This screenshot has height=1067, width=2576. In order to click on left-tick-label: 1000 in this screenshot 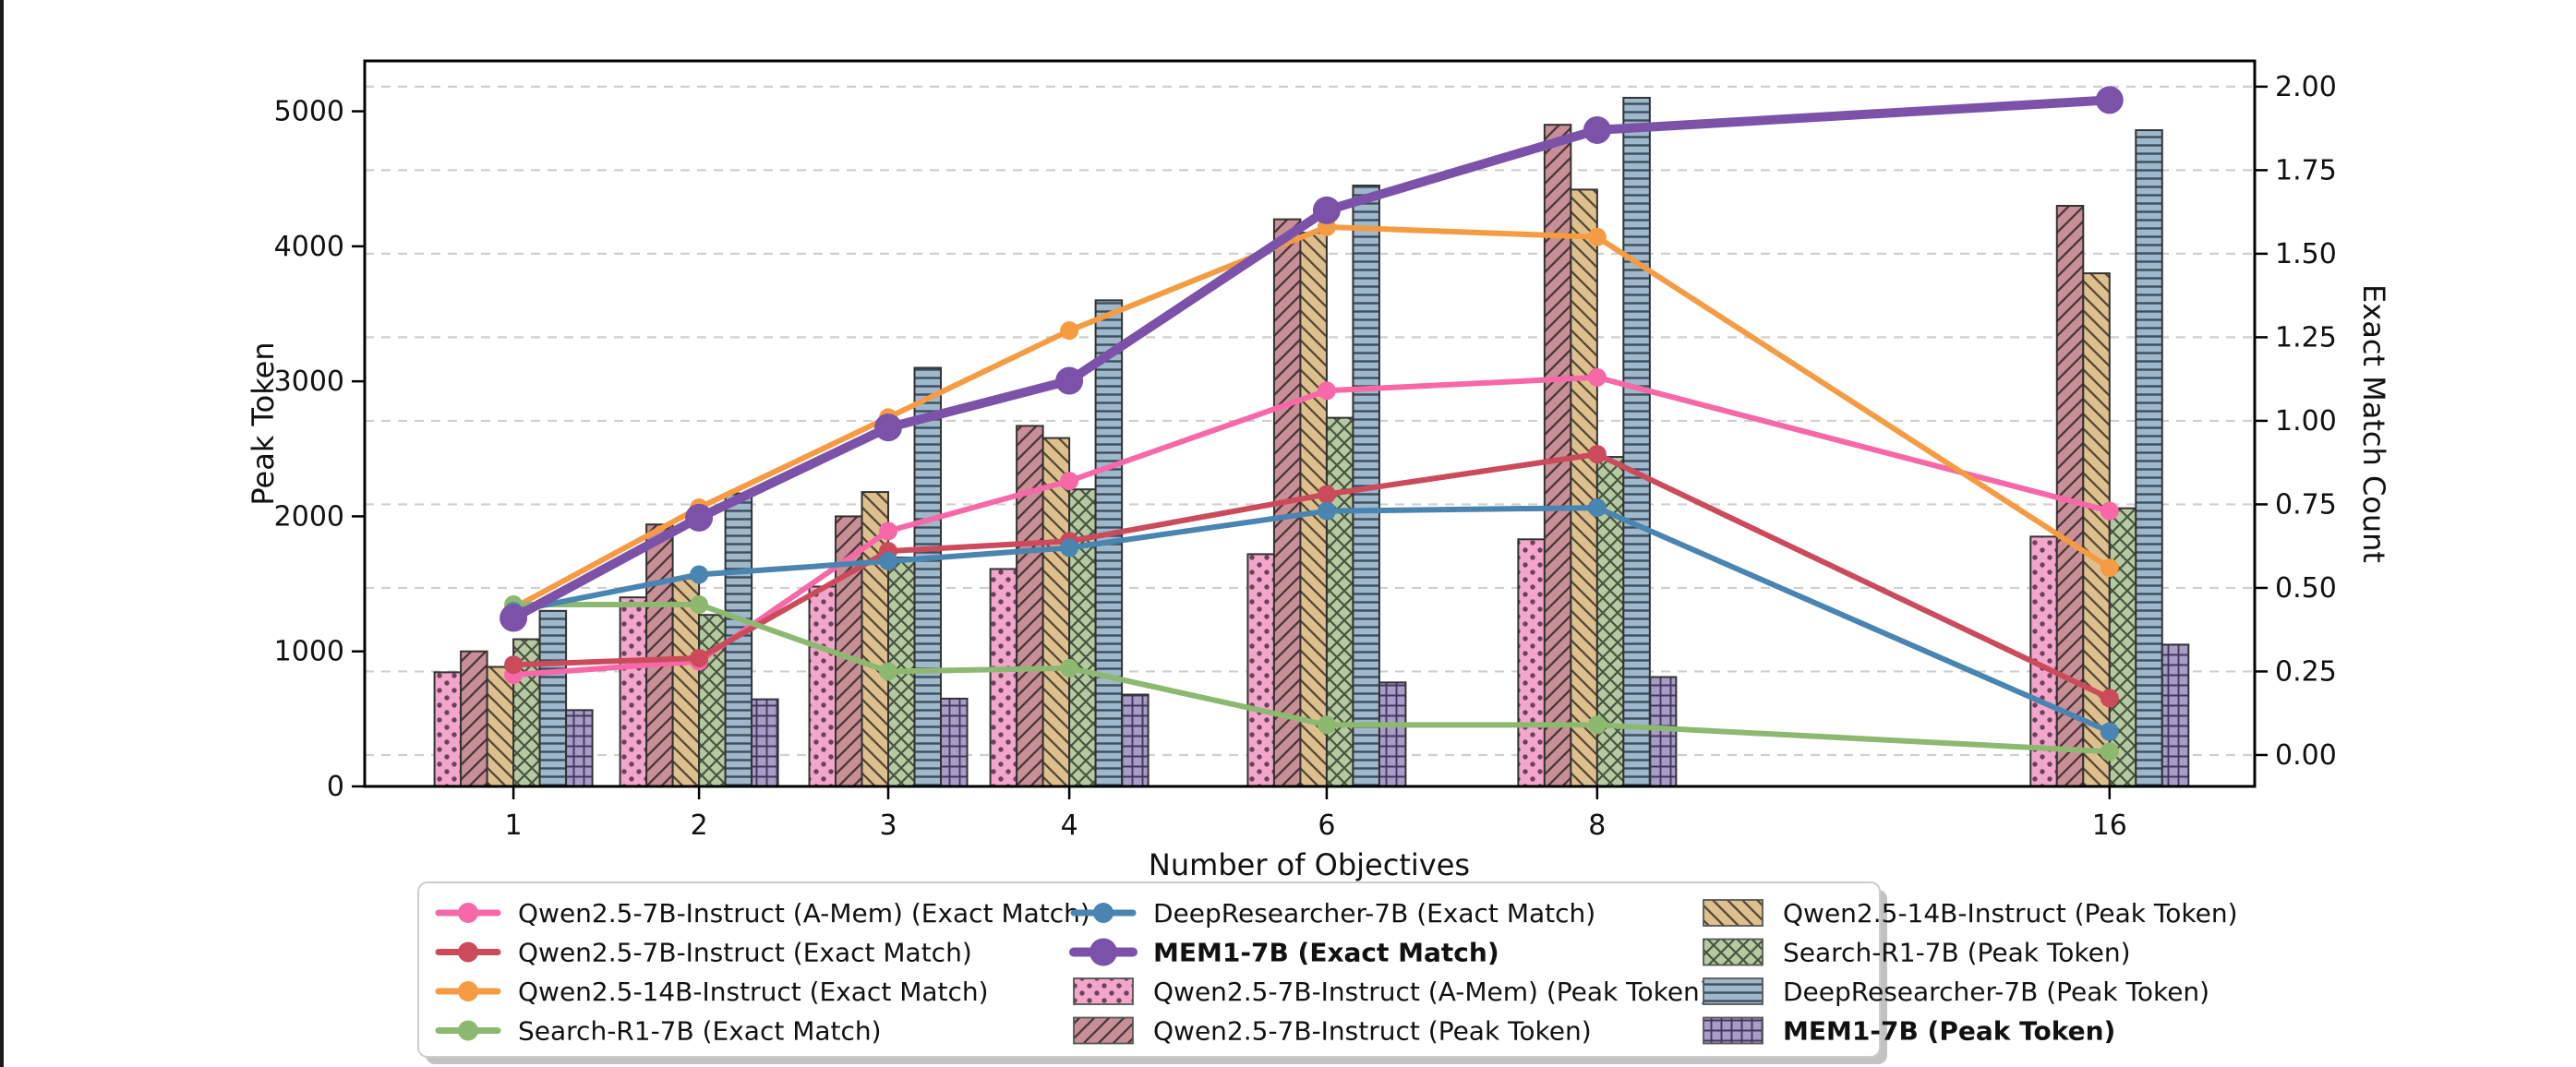, I will do `click(309, 652)`.